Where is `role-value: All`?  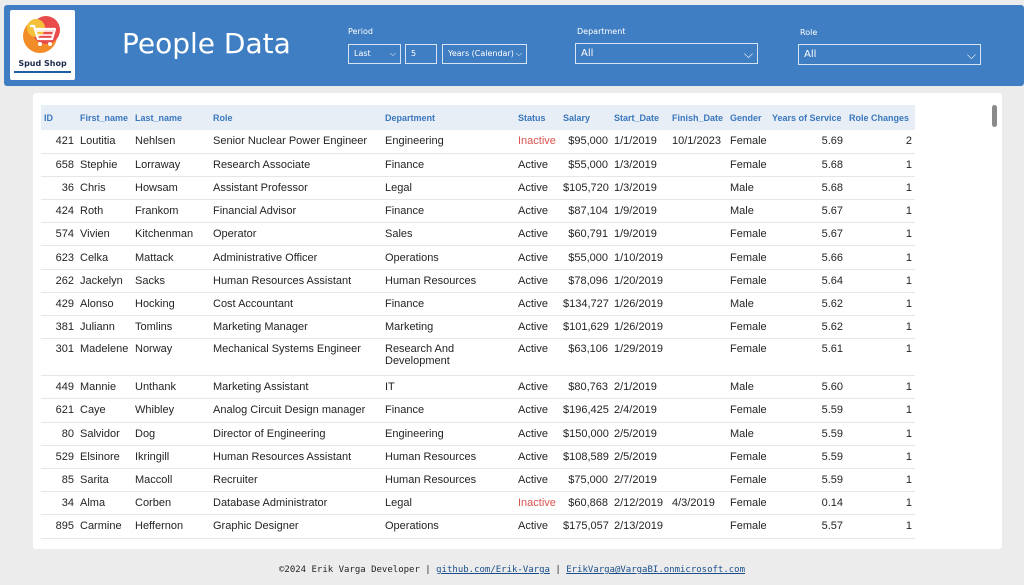 role-value: All is located at coordinates (810, 54).